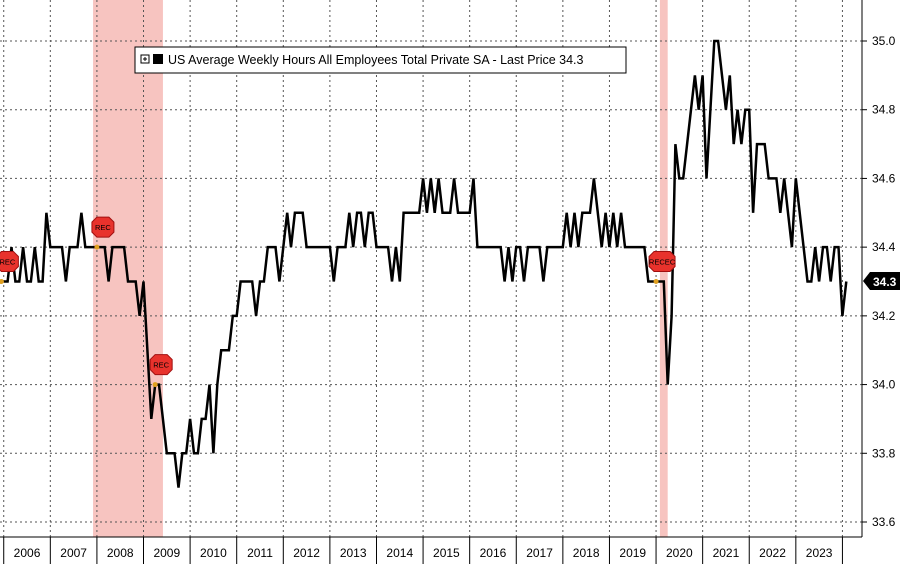  I want to click on y-tick-label: 35.0, so click(884, 41).